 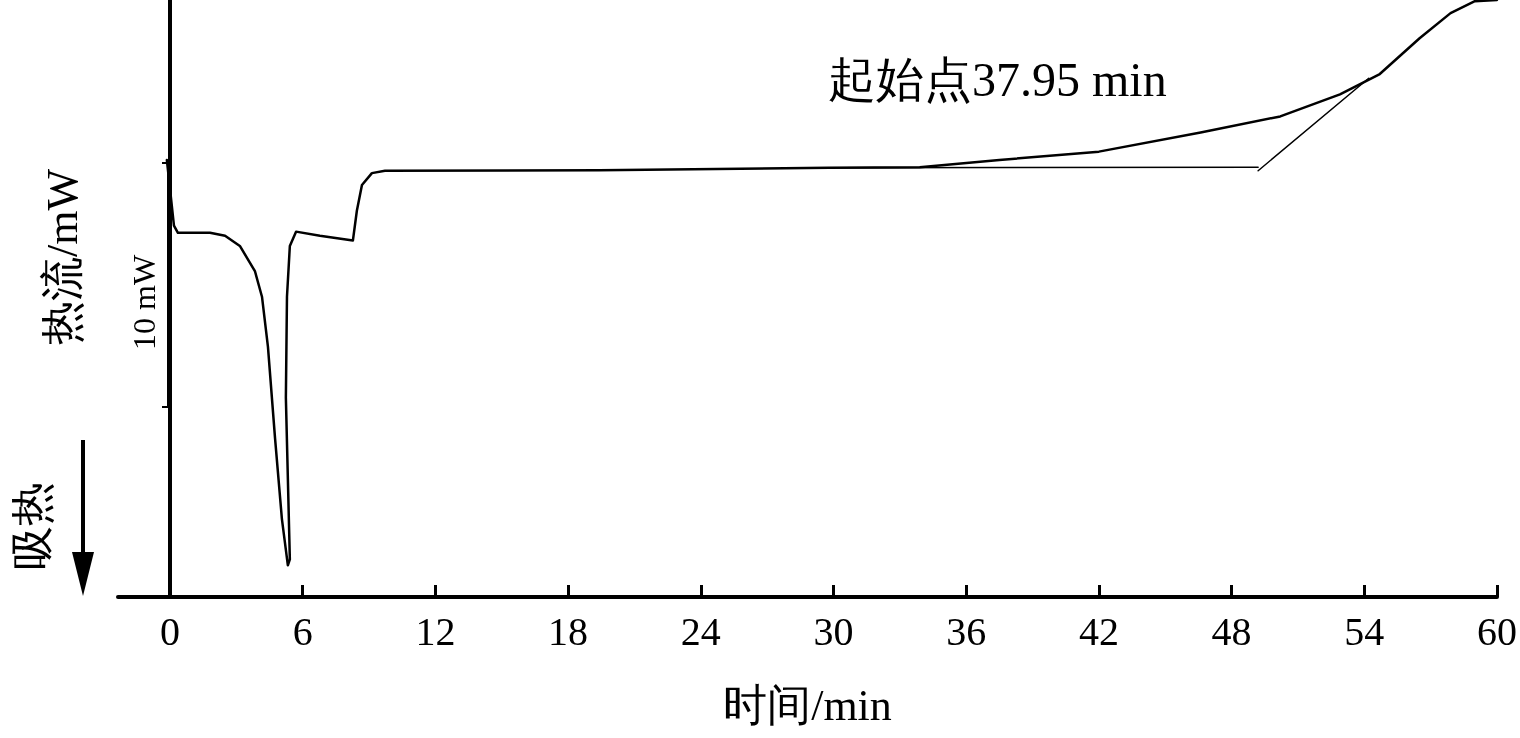 I want to click on x-tick-label: 30, so click(x=833, y=631).